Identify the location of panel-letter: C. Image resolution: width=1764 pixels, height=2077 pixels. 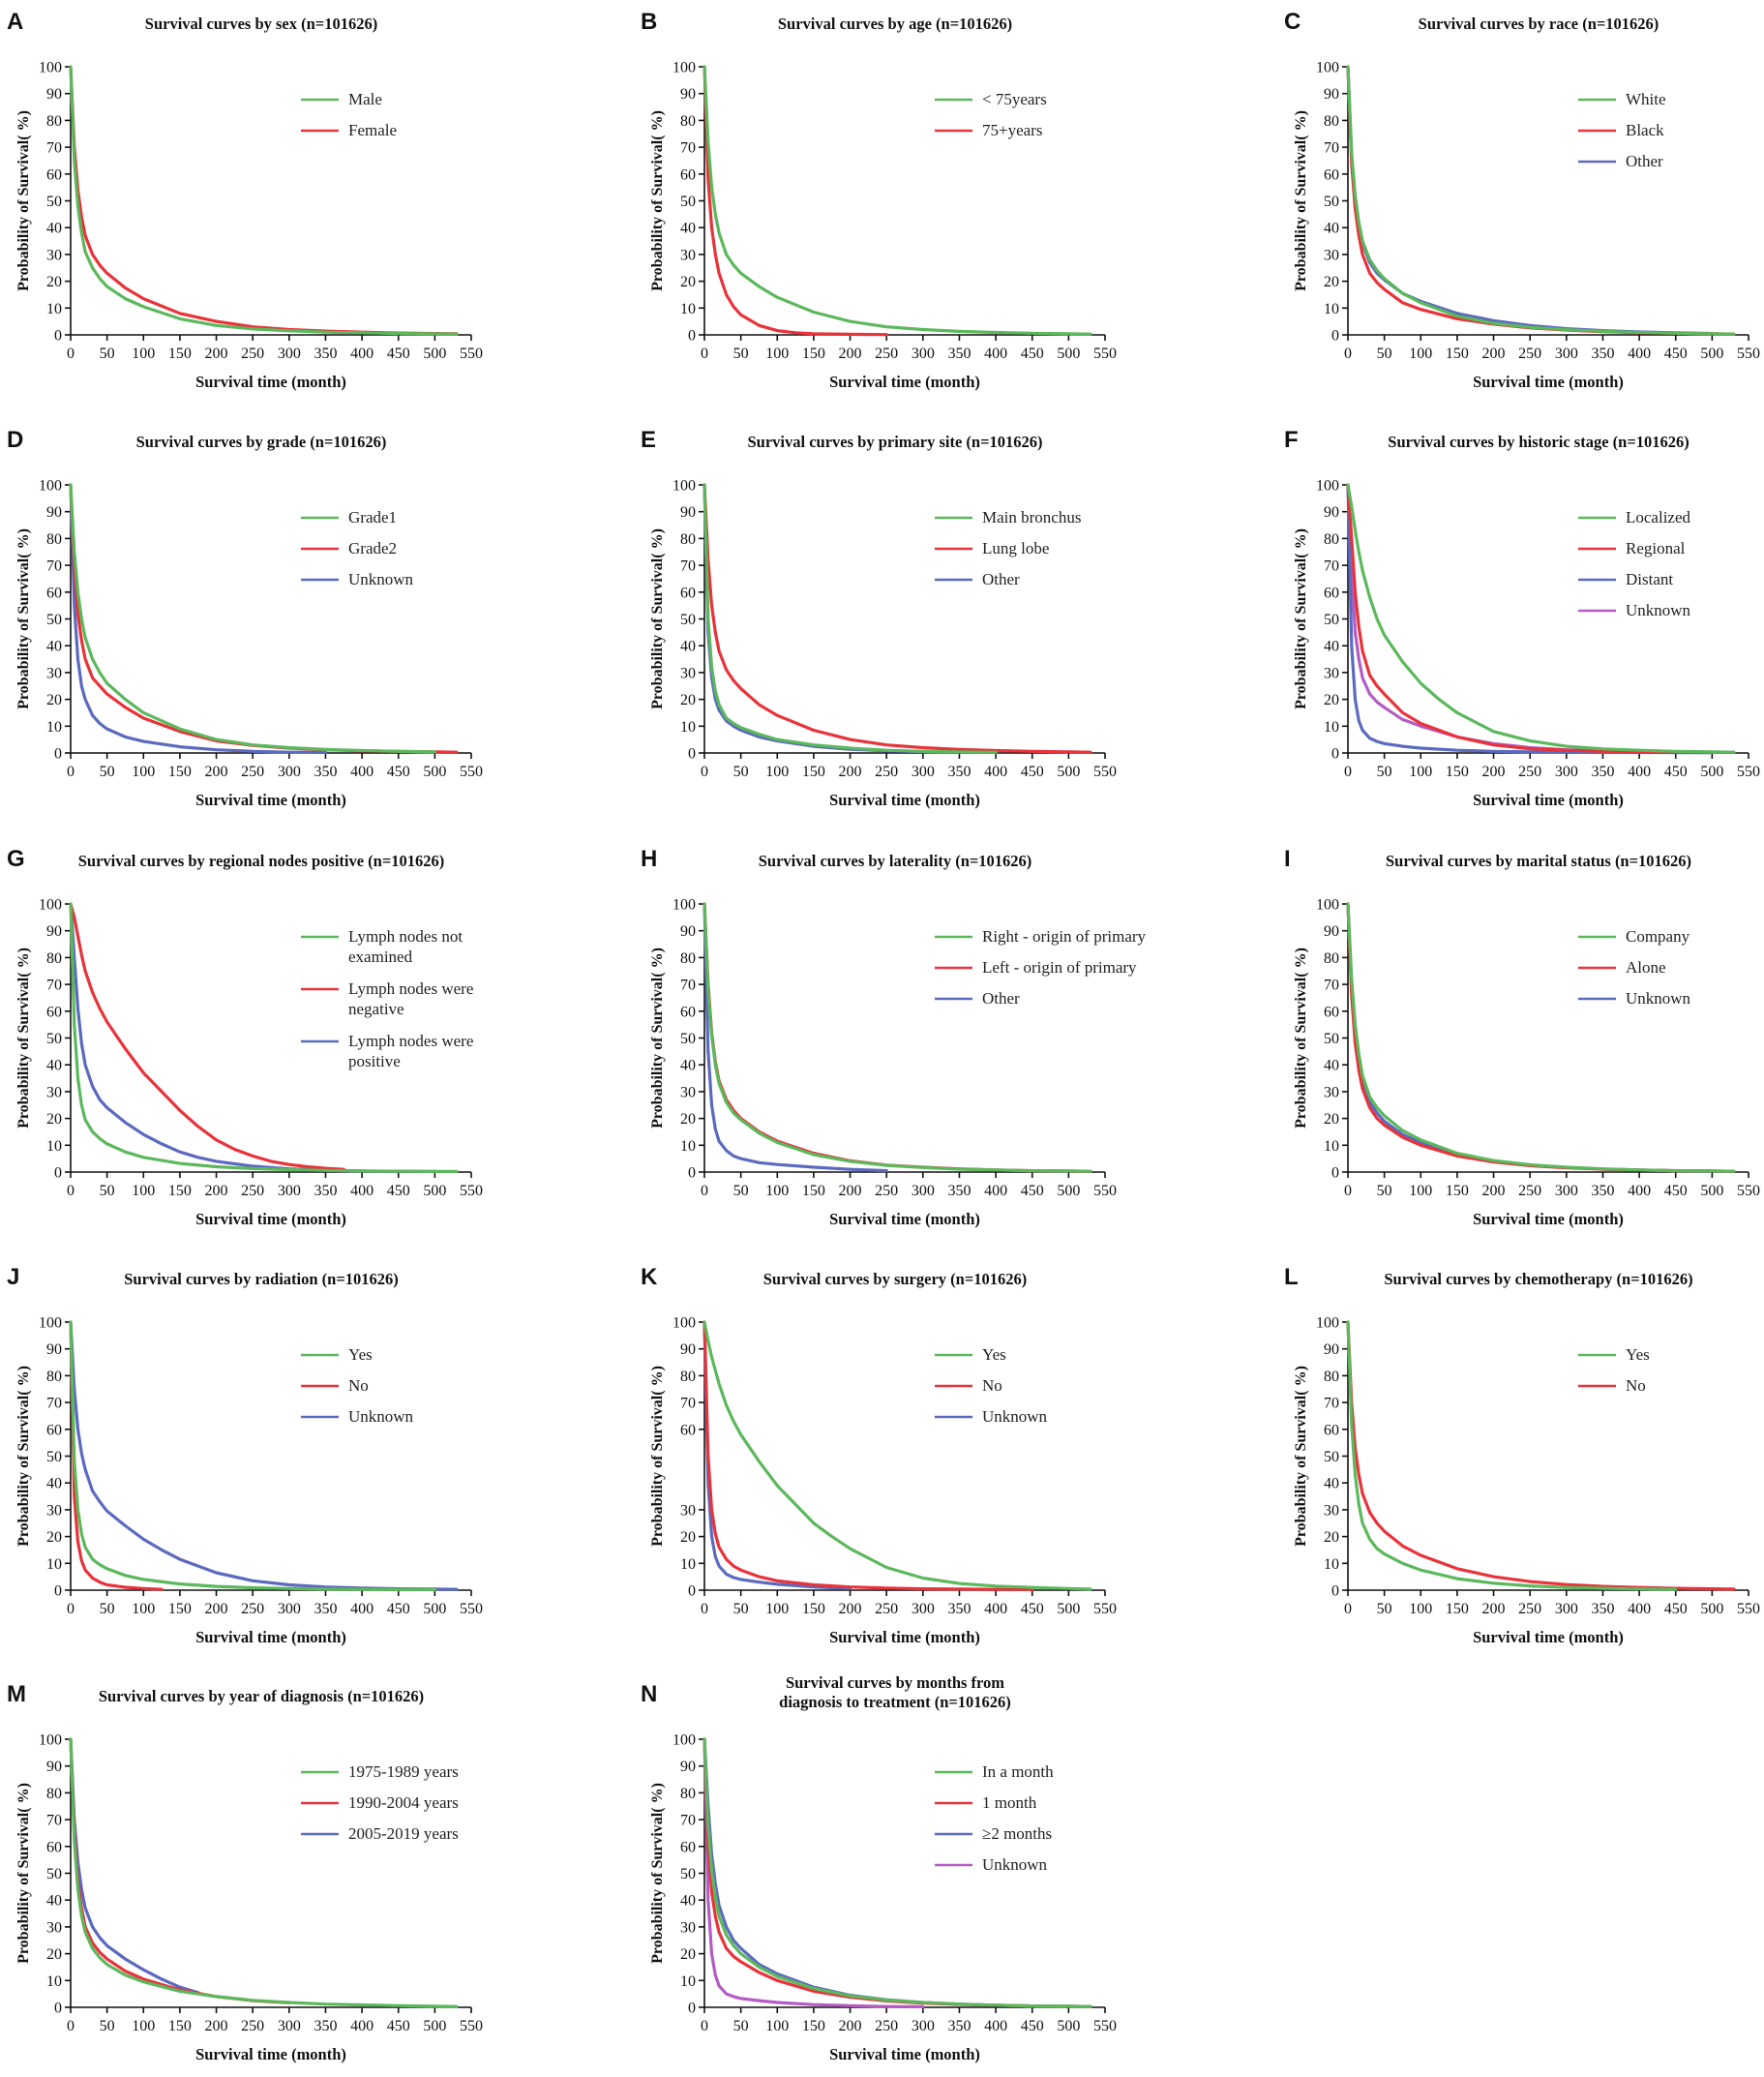
(1292, 22).